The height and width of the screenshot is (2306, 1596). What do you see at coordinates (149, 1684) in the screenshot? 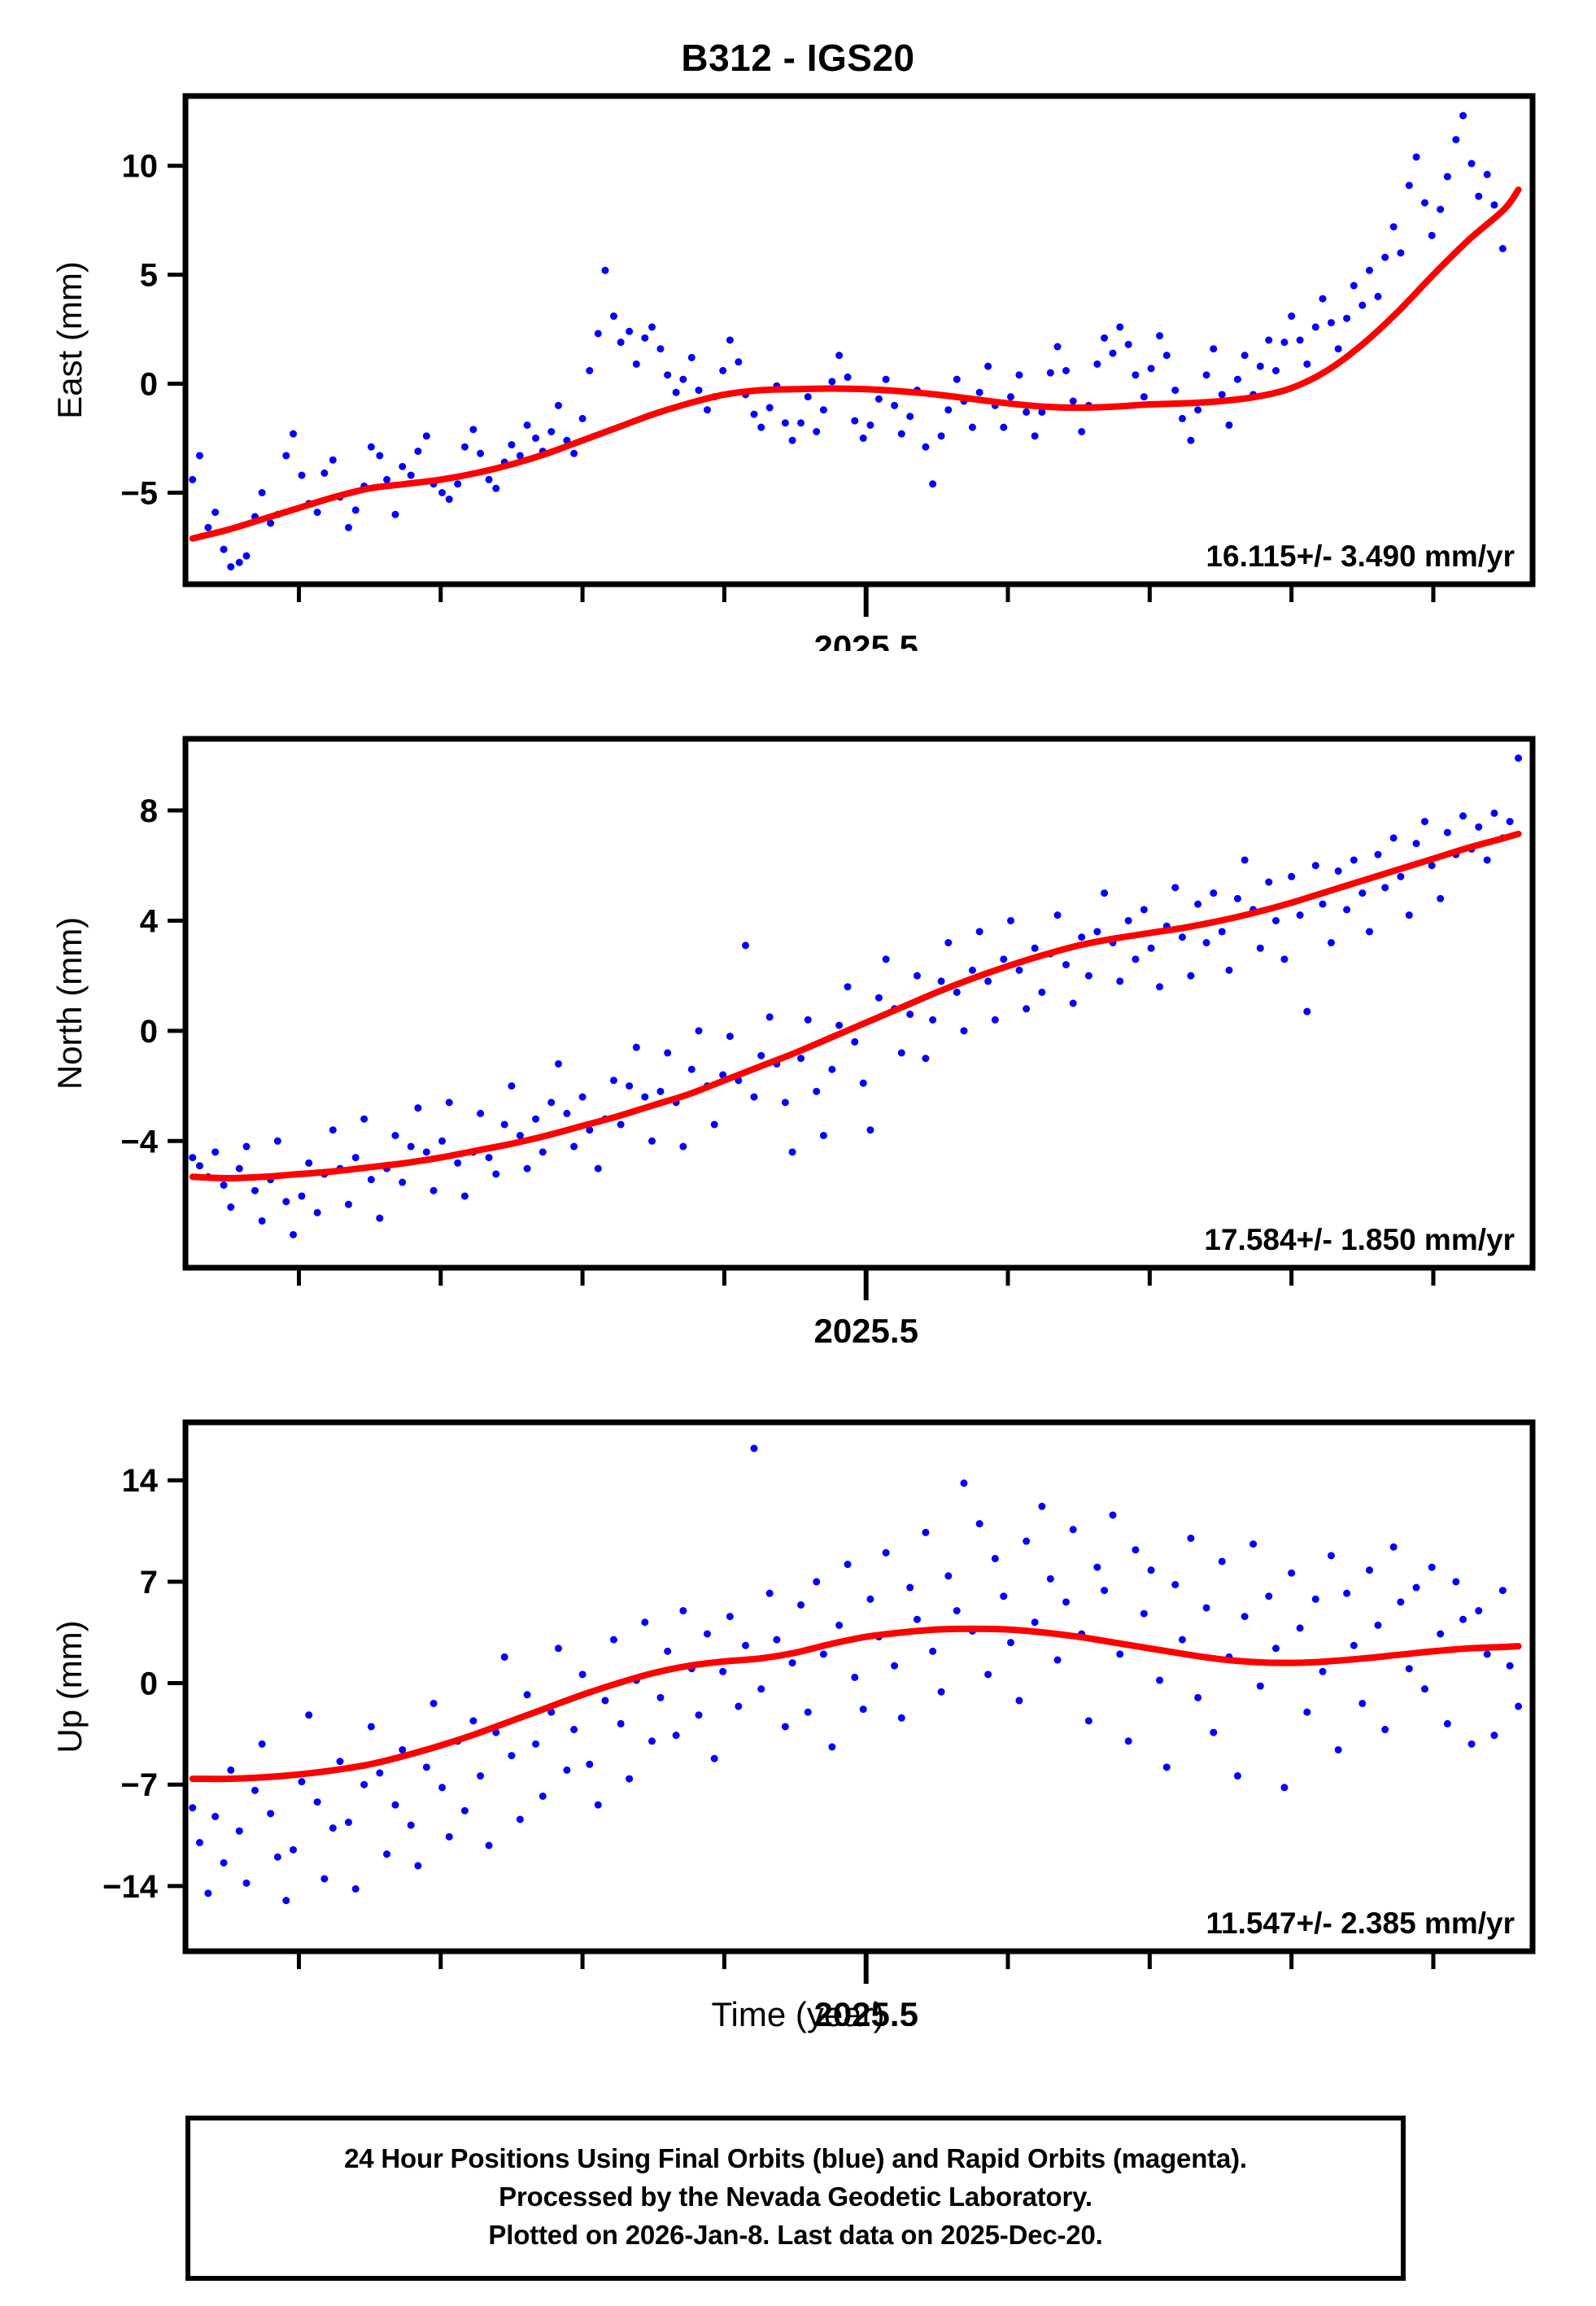
I see `y-tick-label-up: 0` at bounding box center [149, 1684].